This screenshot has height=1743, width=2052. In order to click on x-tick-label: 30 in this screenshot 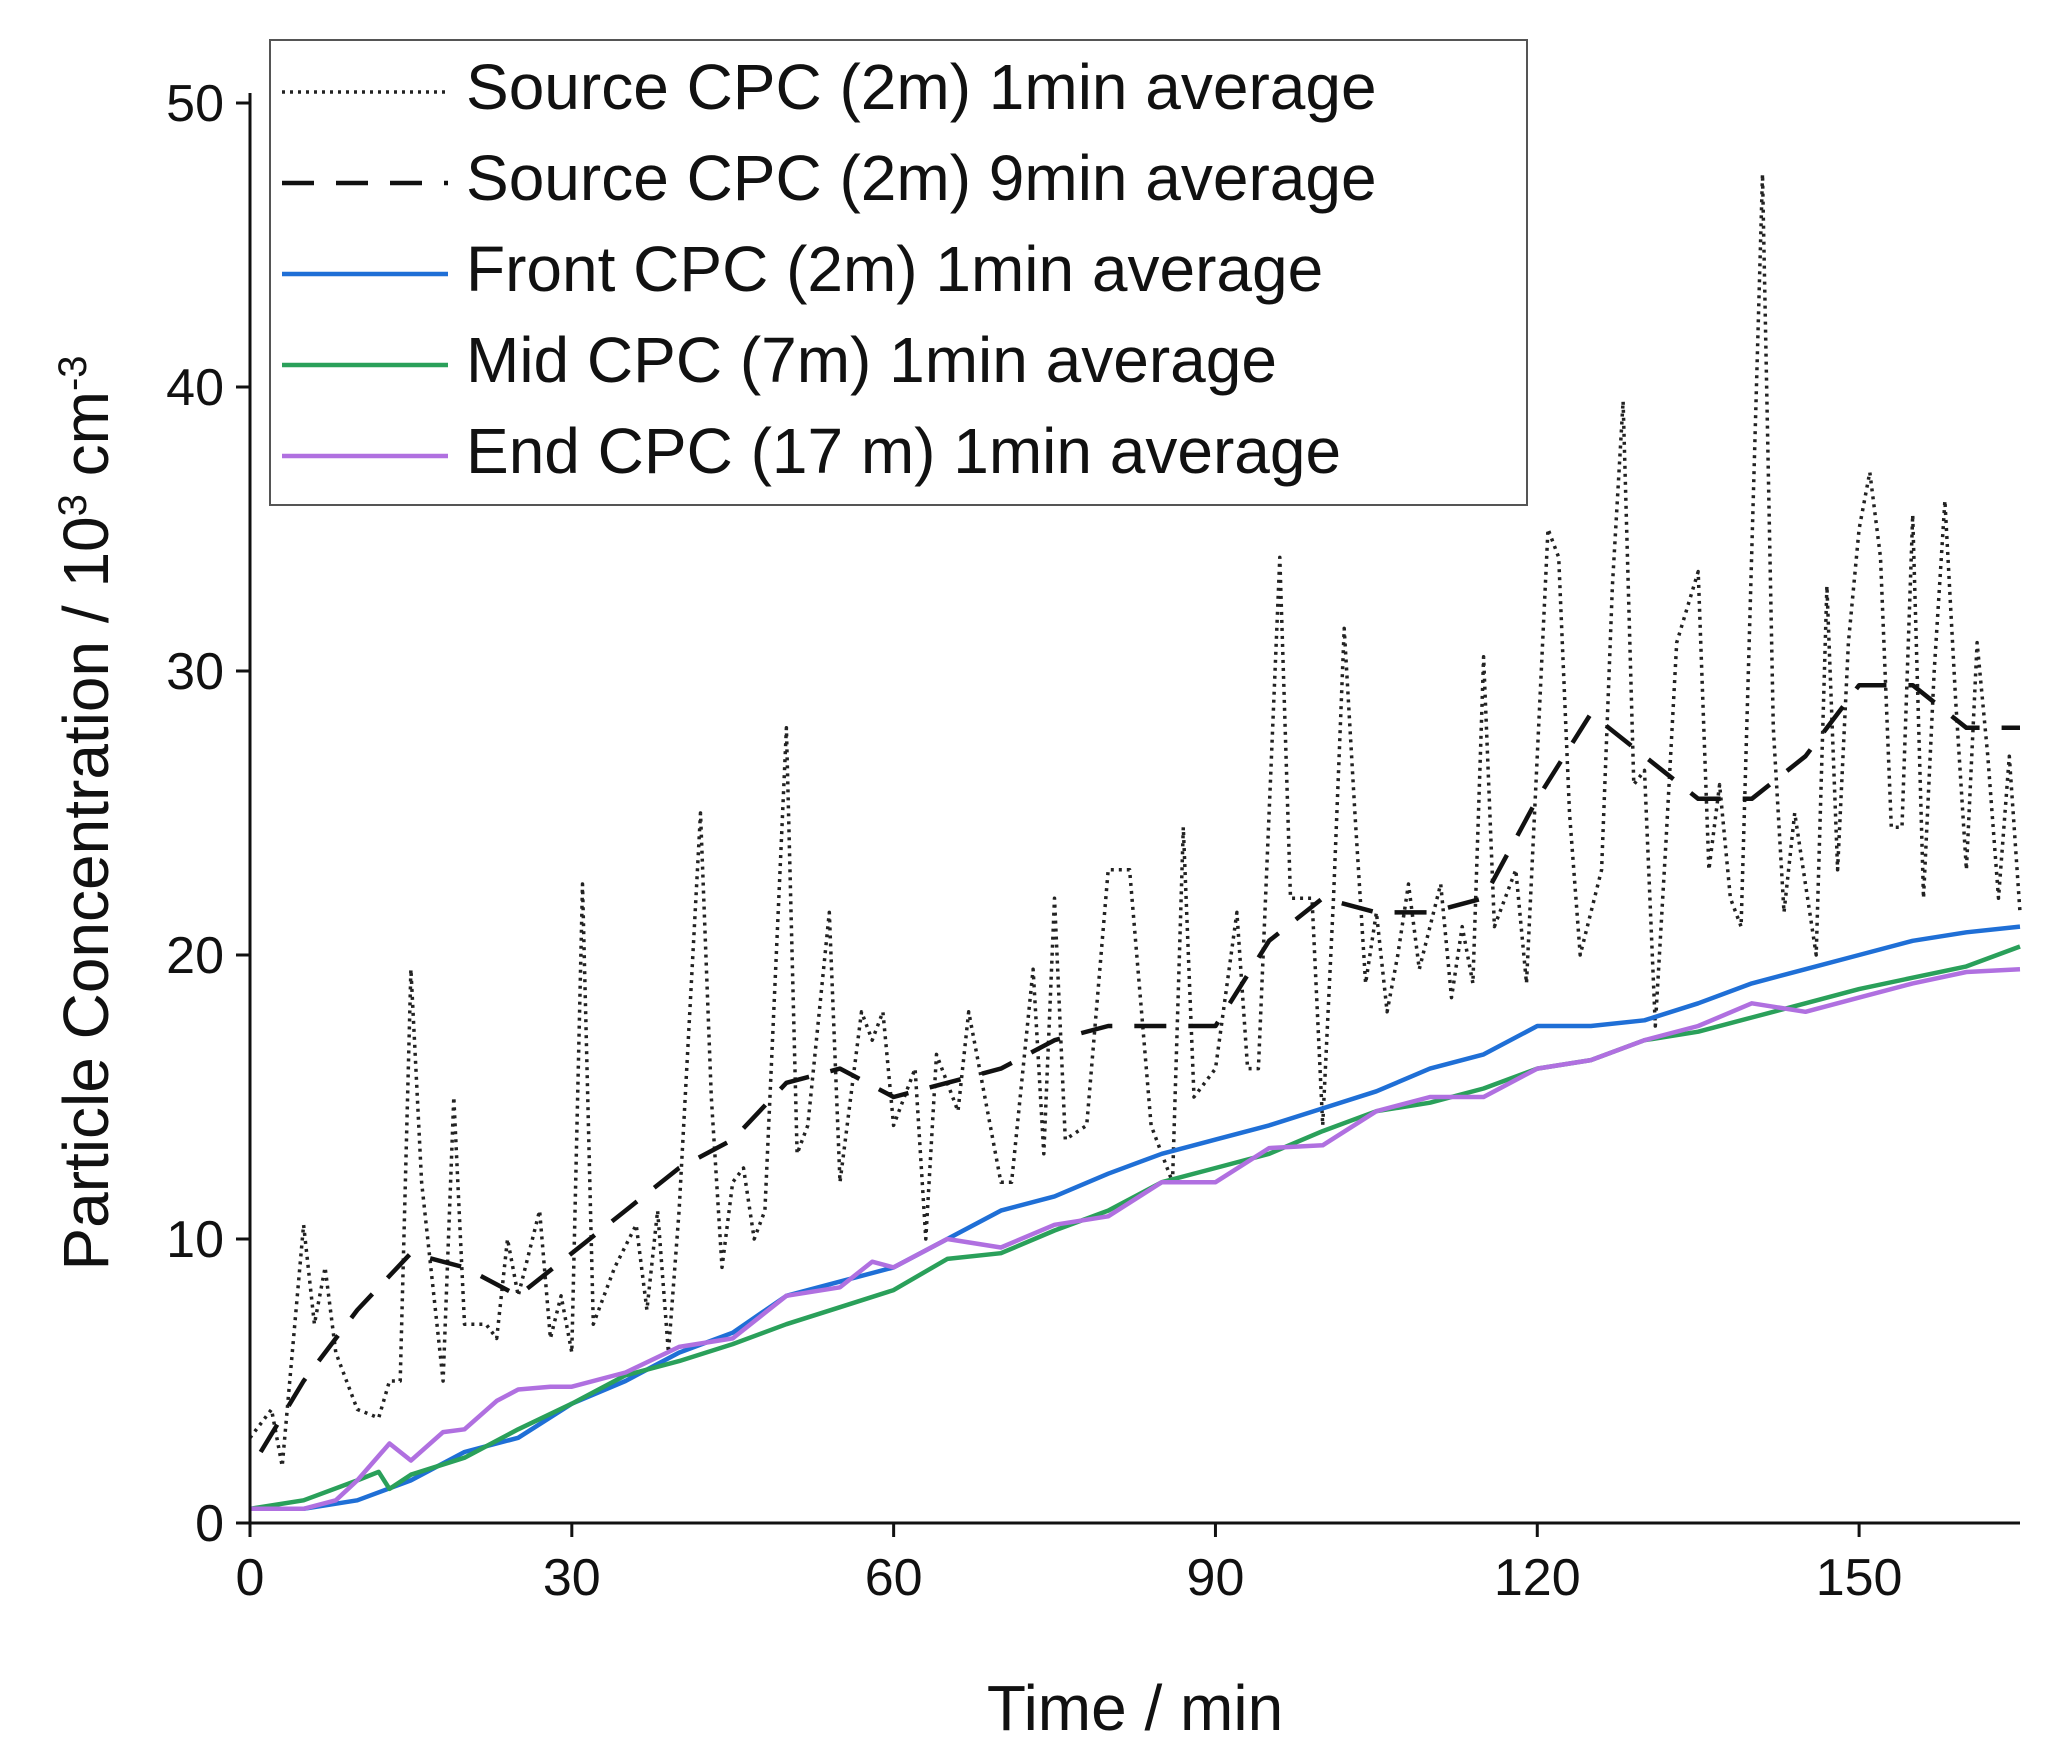, I will do `click(572, 1578)`.